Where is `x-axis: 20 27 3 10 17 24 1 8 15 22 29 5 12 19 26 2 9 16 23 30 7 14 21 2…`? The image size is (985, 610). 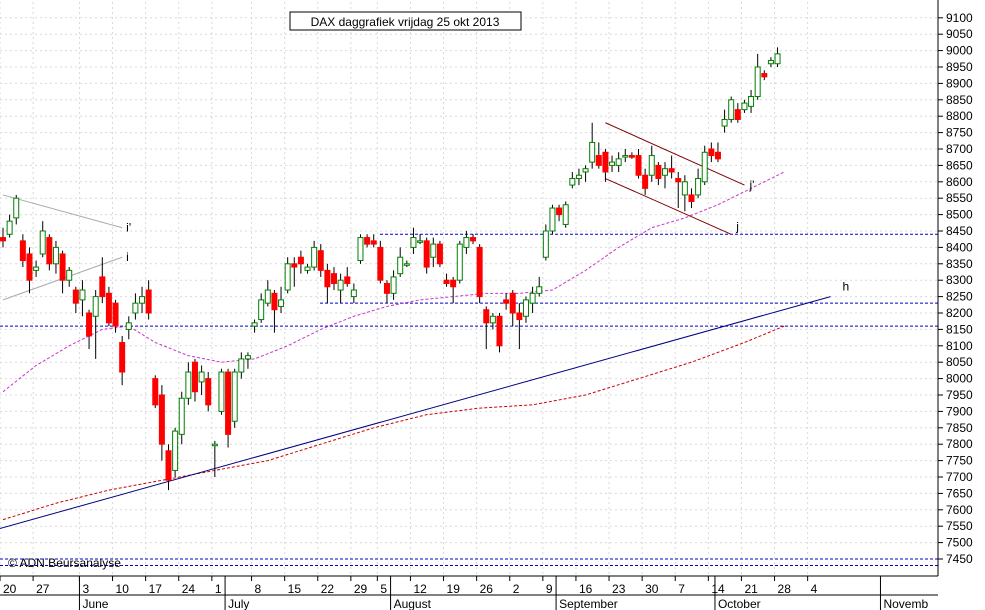 x-axis: 20 27 3 10 17 24 1 8 15 22 29 5 12 19 26 2 9 16 23 30 7 14 21 2… is located at coordinates (469, 592).